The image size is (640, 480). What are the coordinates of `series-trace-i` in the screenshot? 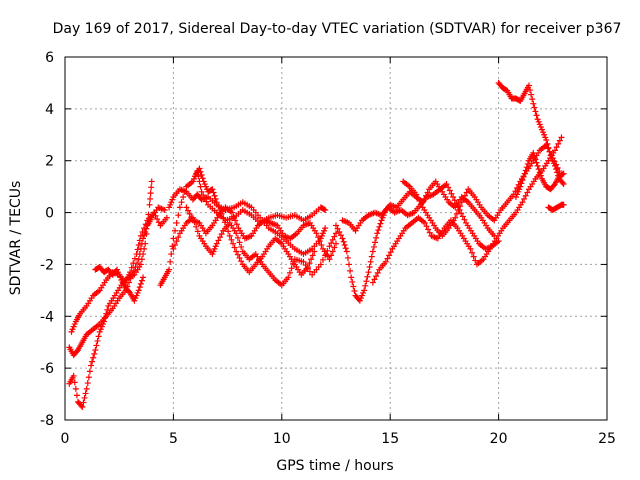 It's located at (255, 221).